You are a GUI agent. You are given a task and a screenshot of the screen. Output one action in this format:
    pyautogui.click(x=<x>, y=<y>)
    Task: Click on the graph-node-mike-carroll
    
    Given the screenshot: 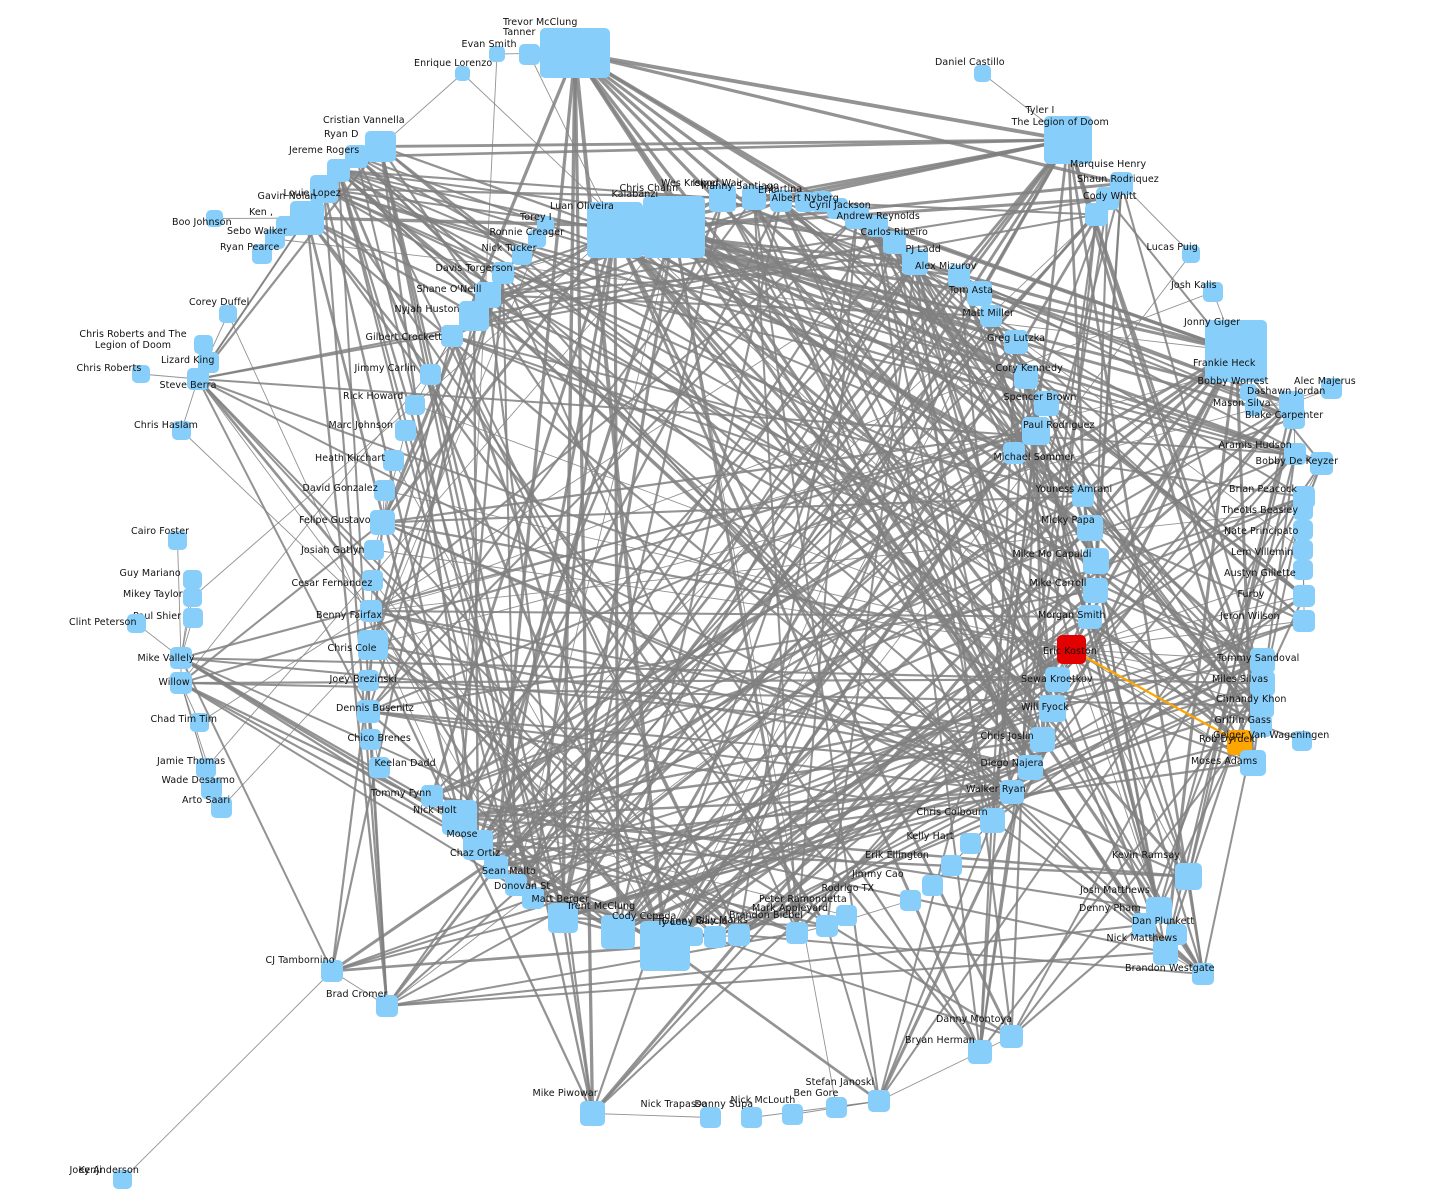 What is the action you would take?
    pyautogui.click(x=1095, y=590)
    